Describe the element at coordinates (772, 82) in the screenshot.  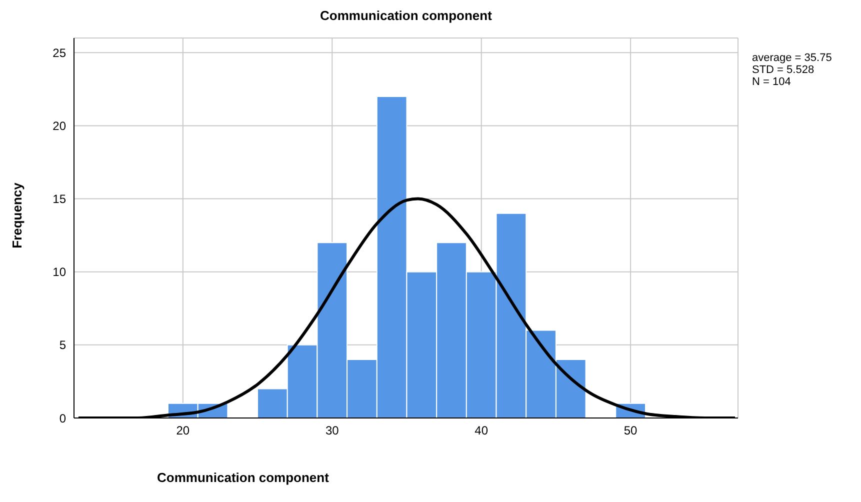
I see `text: N = 104` at that location.